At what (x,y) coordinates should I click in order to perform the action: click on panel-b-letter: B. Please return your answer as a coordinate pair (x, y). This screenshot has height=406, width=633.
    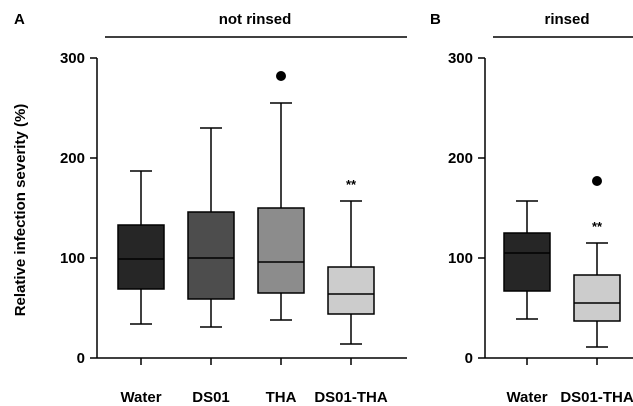
    Looking at the image, I should click on (435, 19).